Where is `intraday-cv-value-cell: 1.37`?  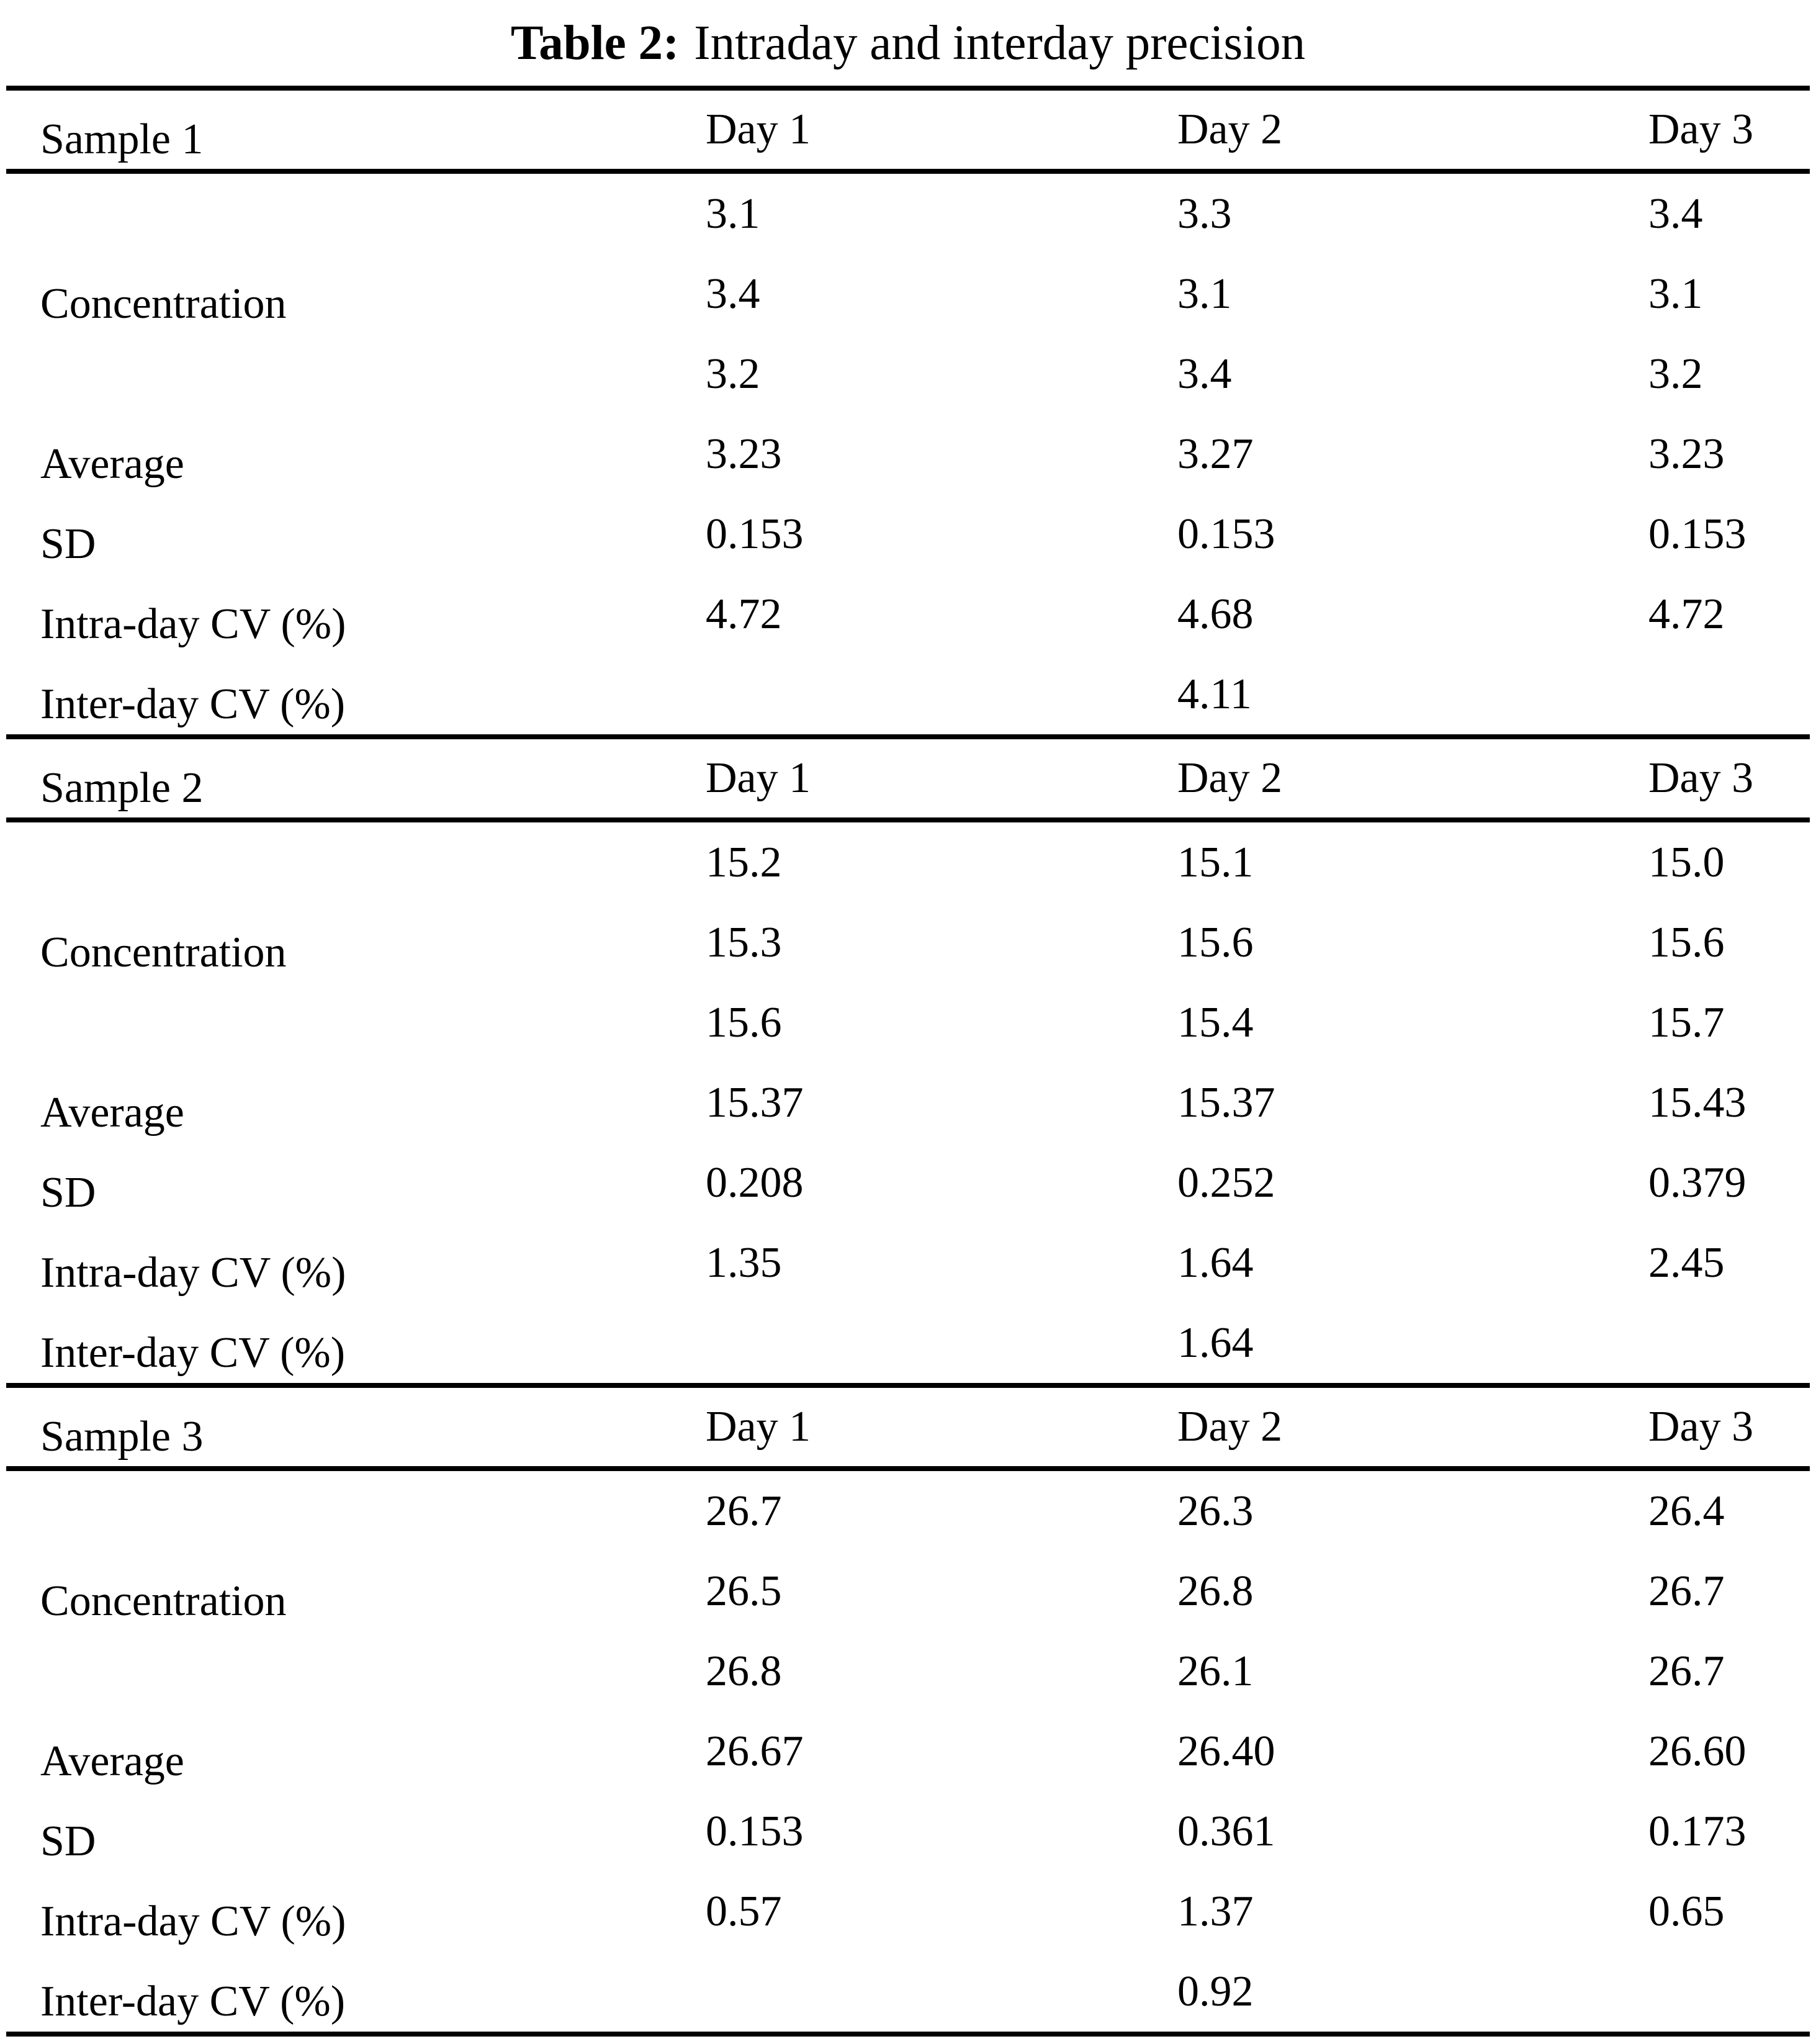
intraday-cv-value-cell: 1.37 is located at coordinates (1412, 1911).